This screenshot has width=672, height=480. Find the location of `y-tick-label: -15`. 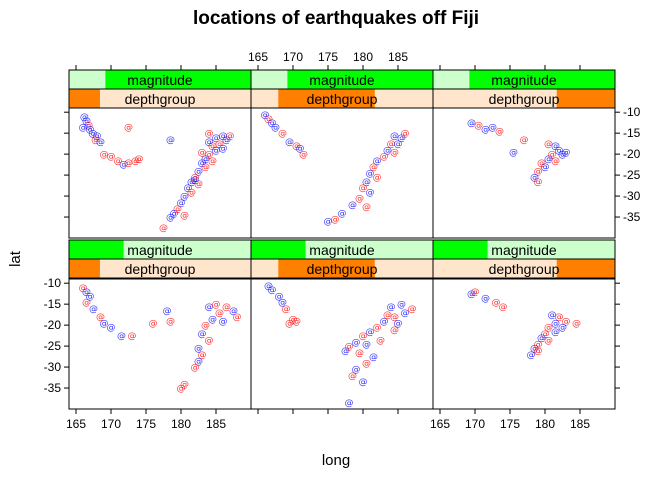

y-tick-label: -15 is located at coordinates (632, 133).